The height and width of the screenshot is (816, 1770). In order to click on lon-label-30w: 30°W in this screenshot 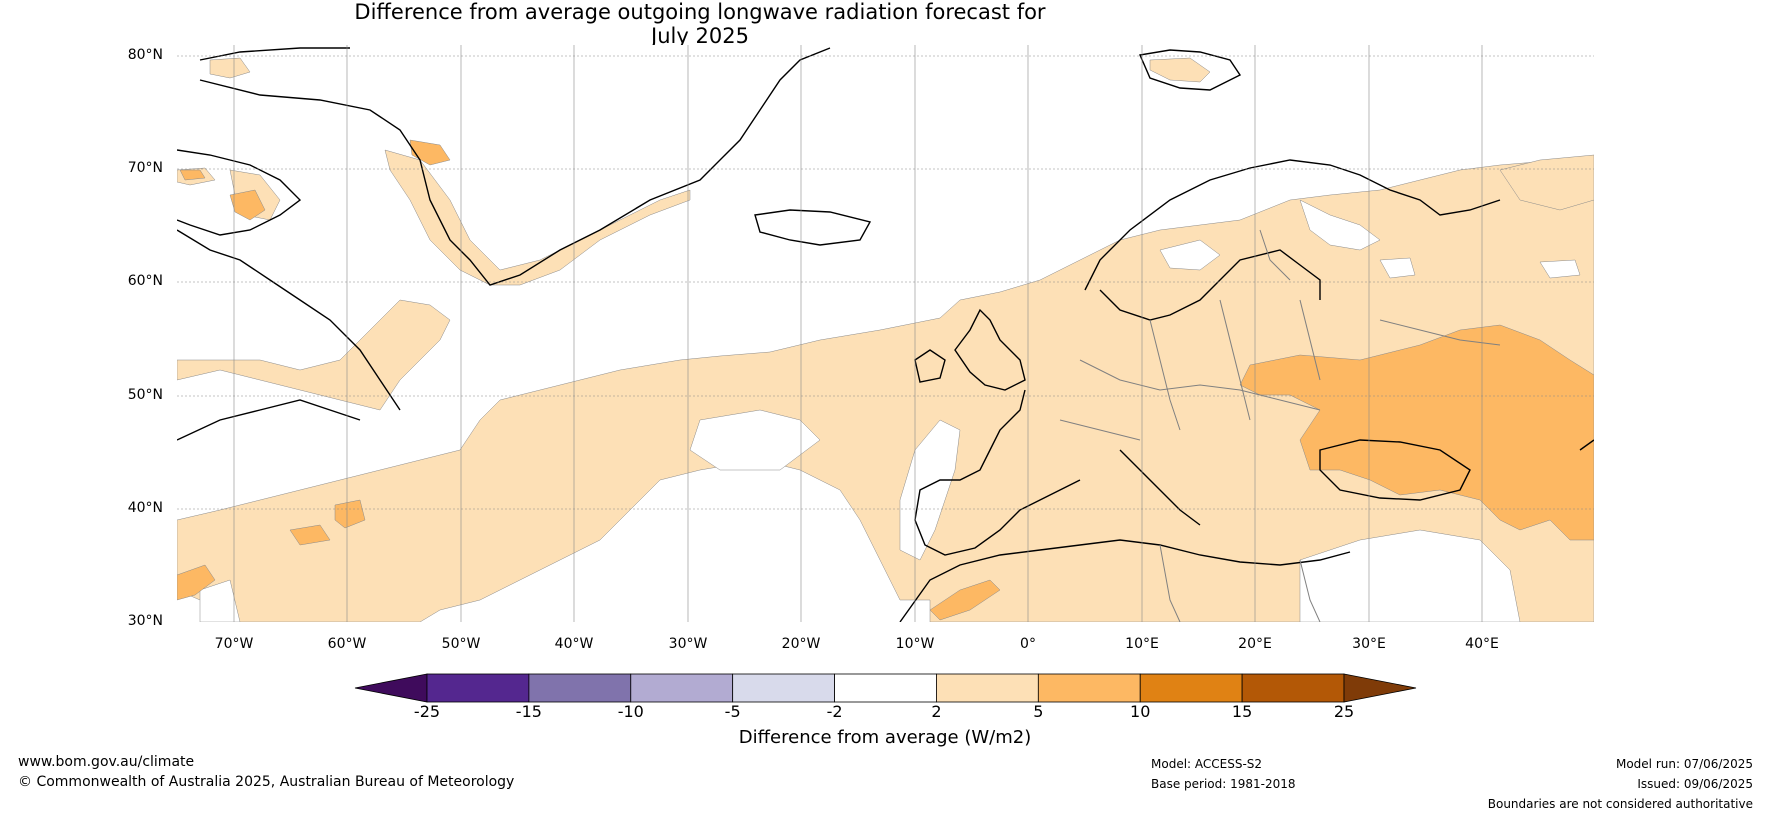, I will do `click(688, 644)`.